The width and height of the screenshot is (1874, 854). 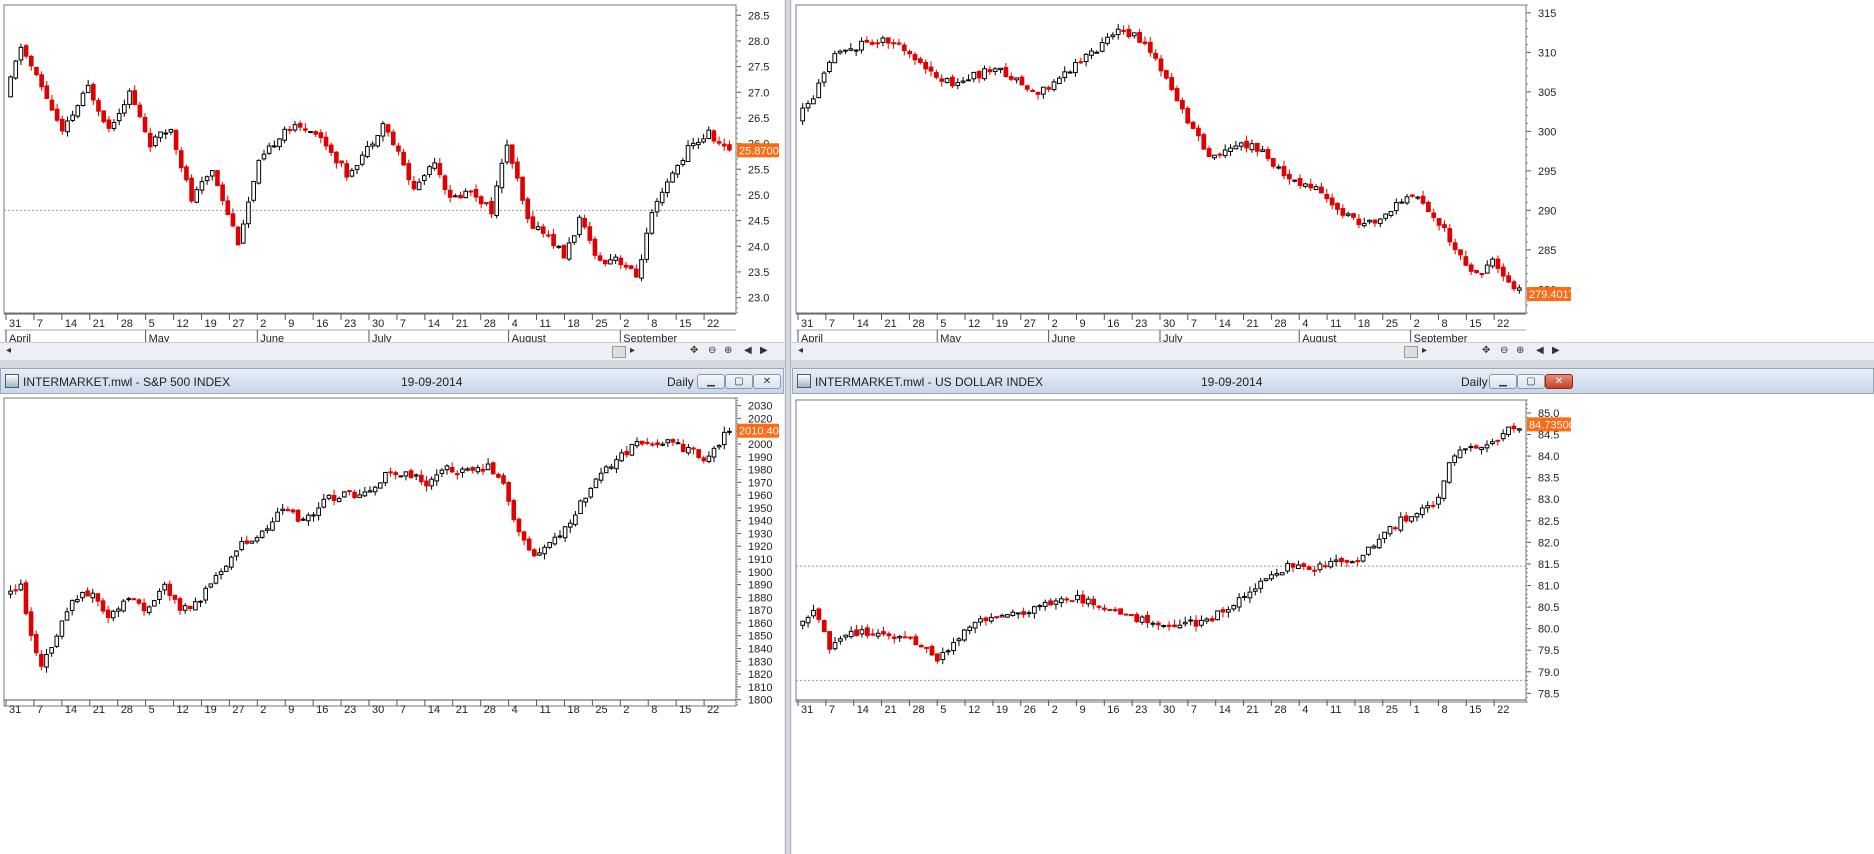 What do you see at coordinates (322, 710) in the screenshot?
I see `x-tick-label: 16` at bounding box center [322, 710].